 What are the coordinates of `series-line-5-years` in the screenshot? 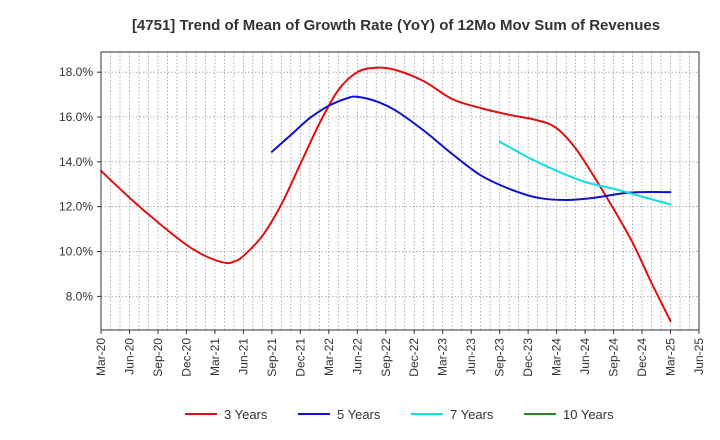 It's located at (471, 148).